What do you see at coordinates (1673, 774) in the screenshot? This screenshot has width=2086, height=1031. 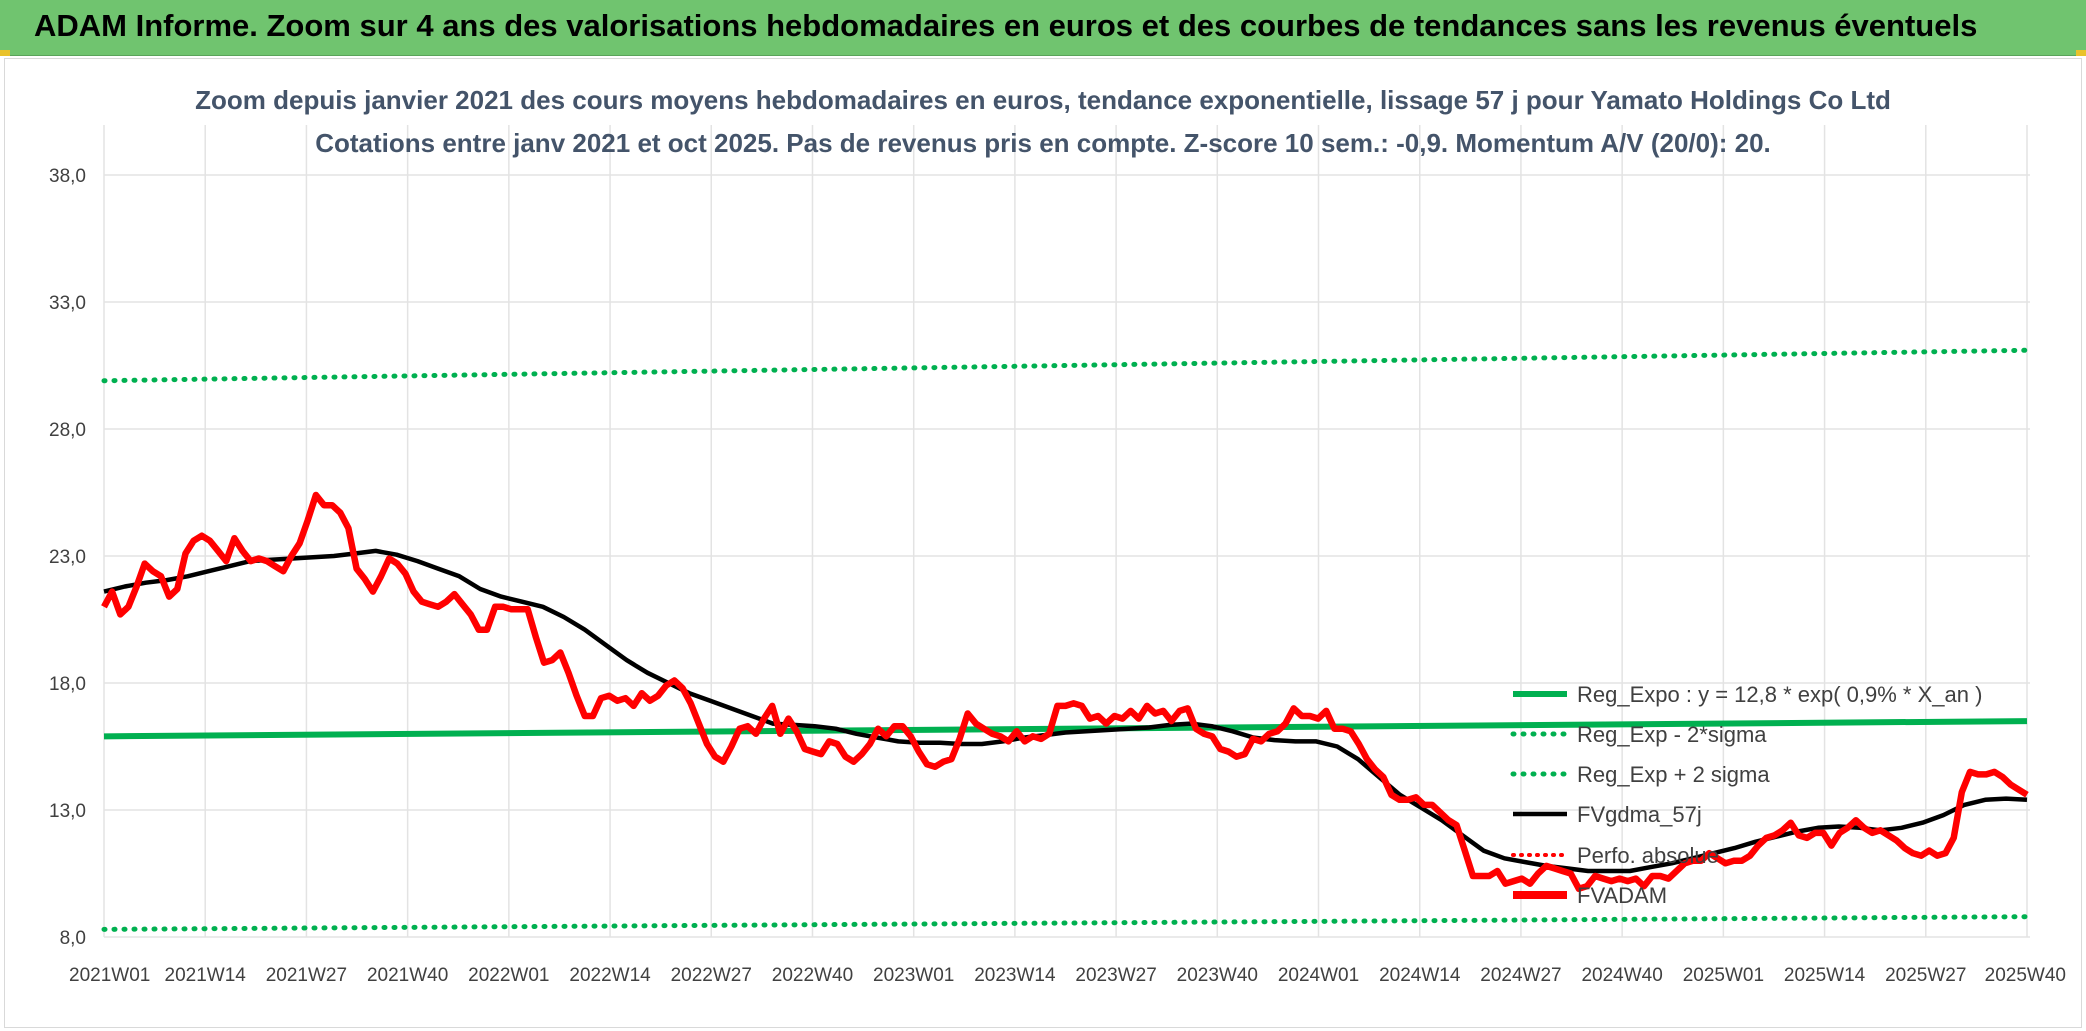 I see `legend-label: Reg_Exp + 2 sigma` at bounding box center [1673, 774].